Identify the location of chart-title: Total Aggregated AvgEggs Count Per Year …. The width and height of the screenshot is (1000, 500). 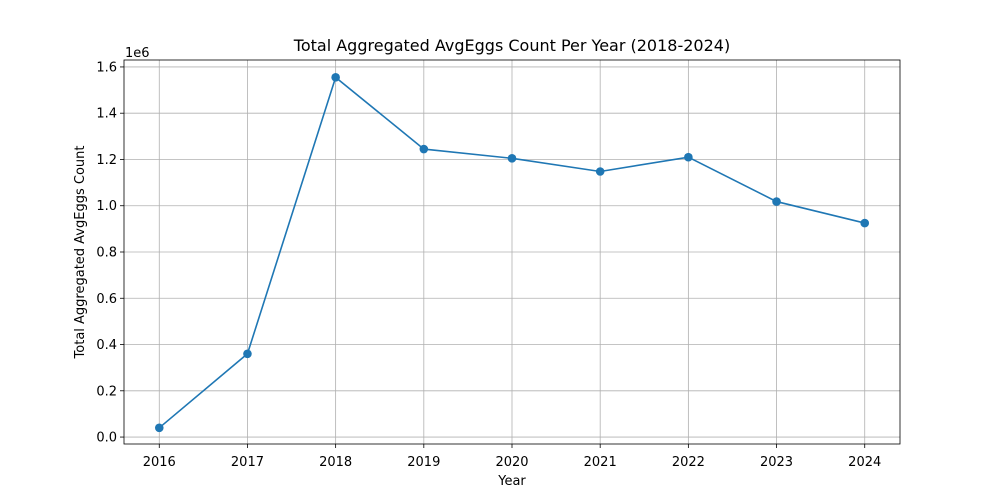
(511, 45).